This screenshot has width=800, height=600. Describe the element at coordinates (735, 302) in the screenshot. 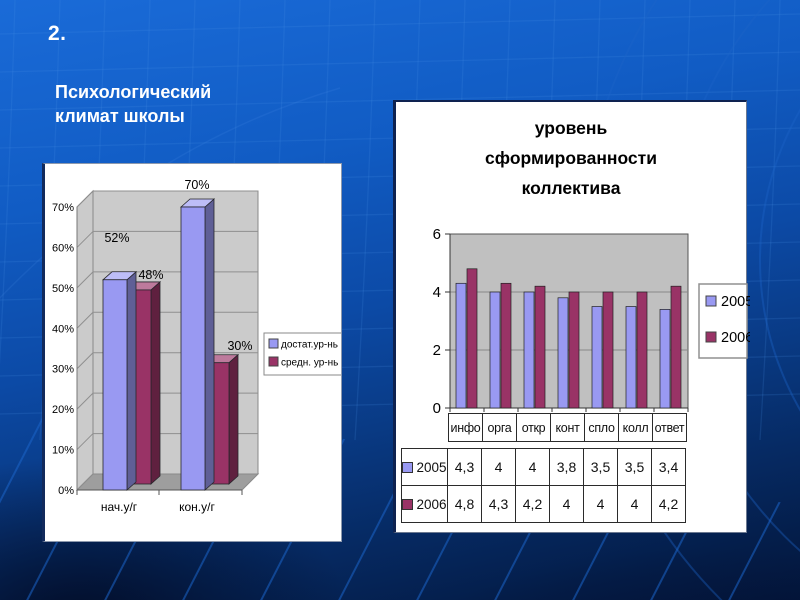

I see `legend-label-2005: 2005` at that location.